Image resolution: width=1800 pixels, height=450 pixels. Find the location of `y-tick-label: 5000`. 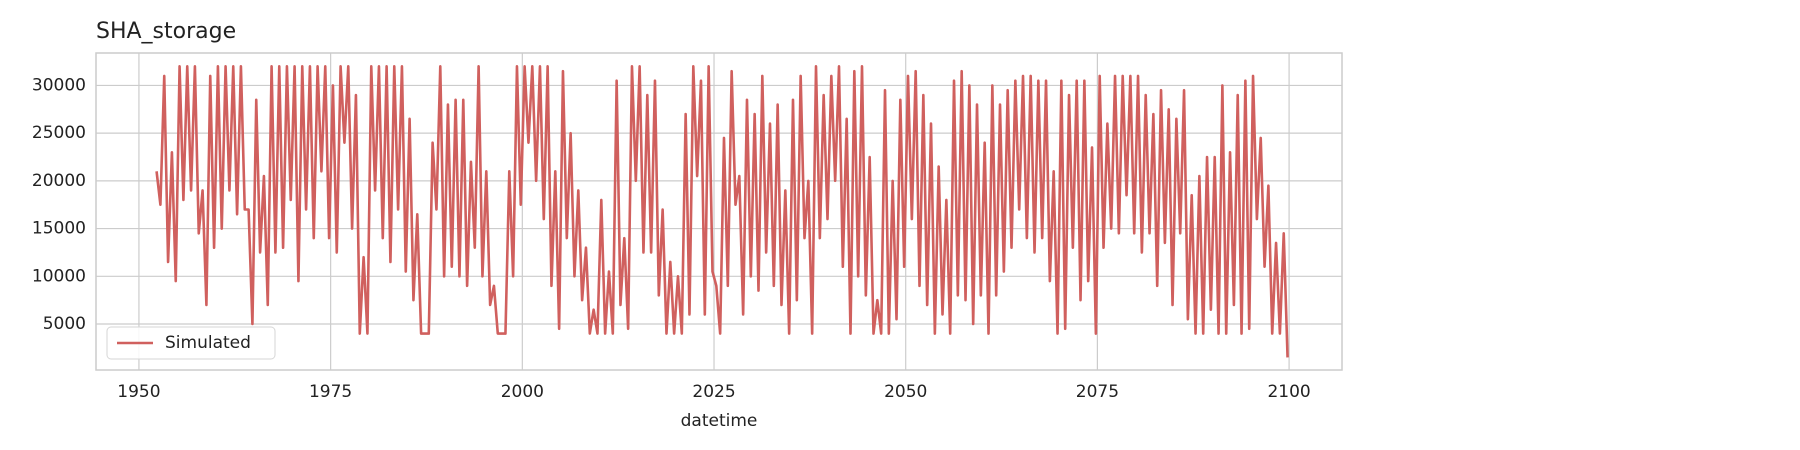

y-tick-label: 5000 is located at coordinates (64, 324).